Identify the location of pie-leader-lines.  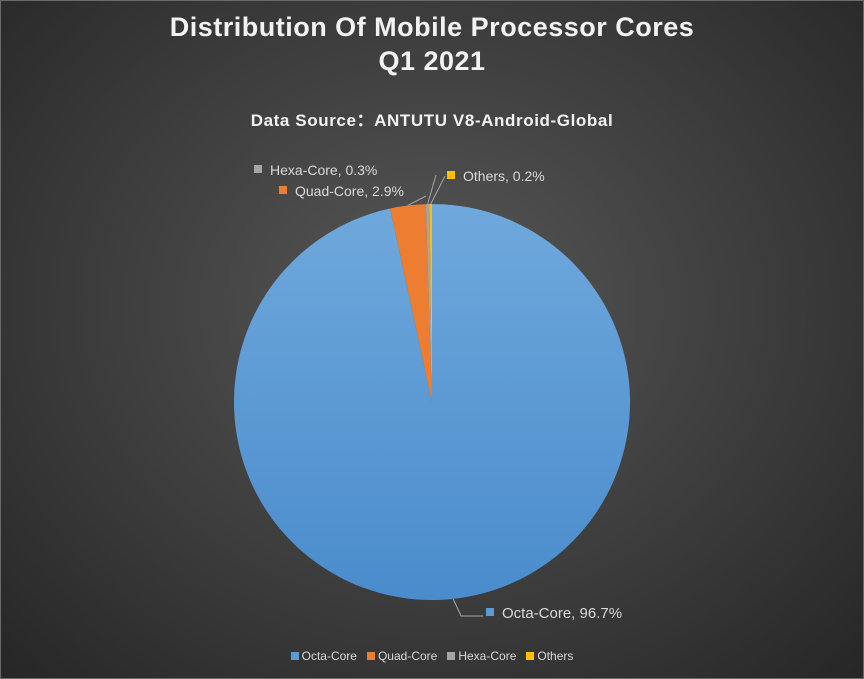
(445, 395).